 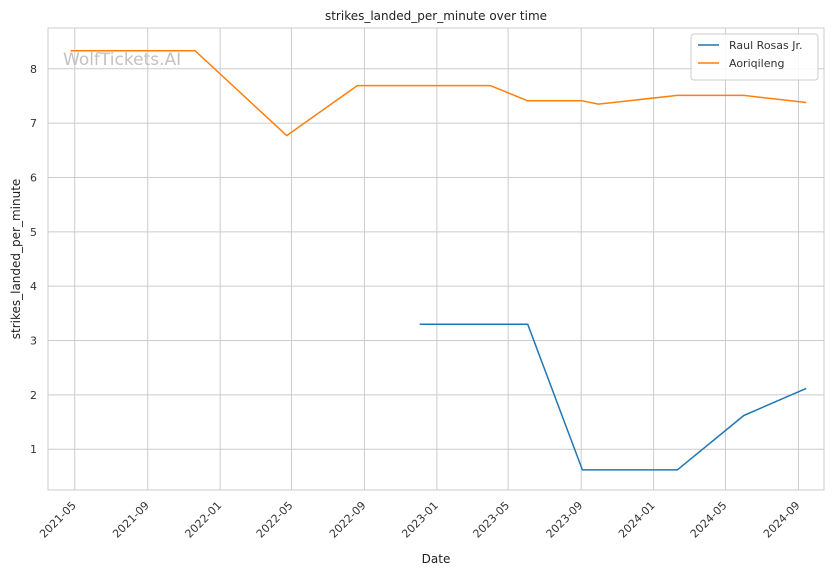 I want to click on x-axis-label: Date, so click(x=436, y=559).